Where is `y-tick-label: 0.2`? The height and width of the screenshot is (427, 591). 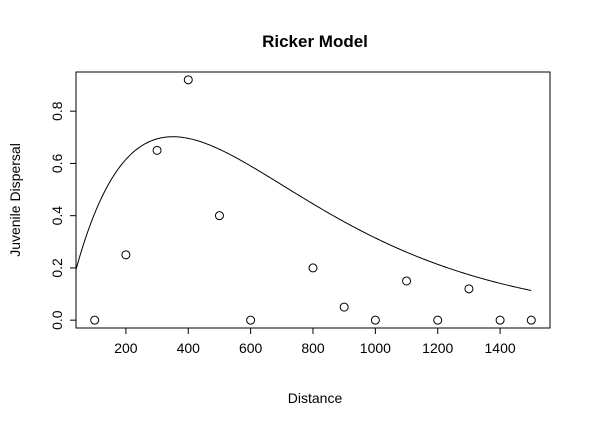
y-tick-label: 0.2 is located at coordinates (57, 268).